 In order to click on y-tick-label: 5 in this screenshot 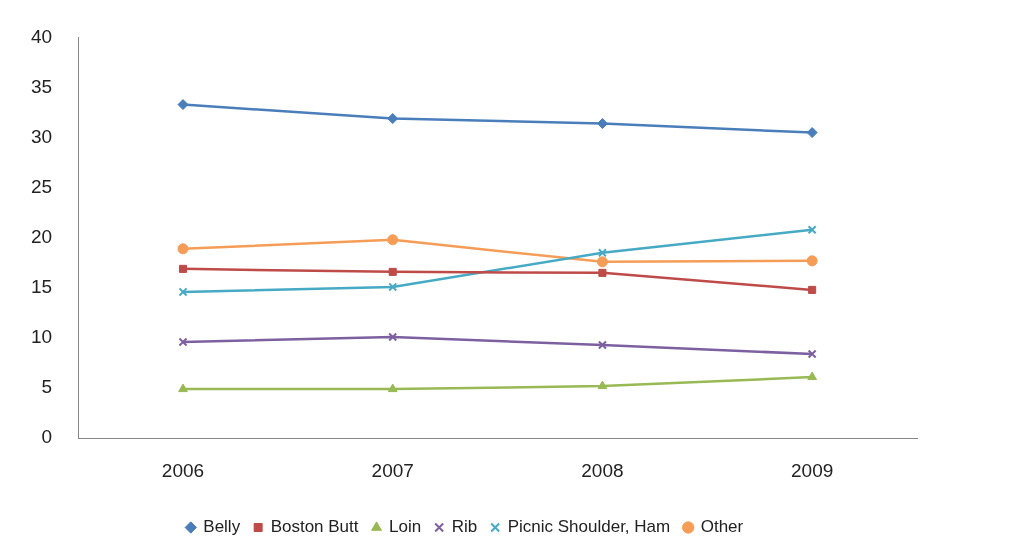, I will do `click(47, 387)`.